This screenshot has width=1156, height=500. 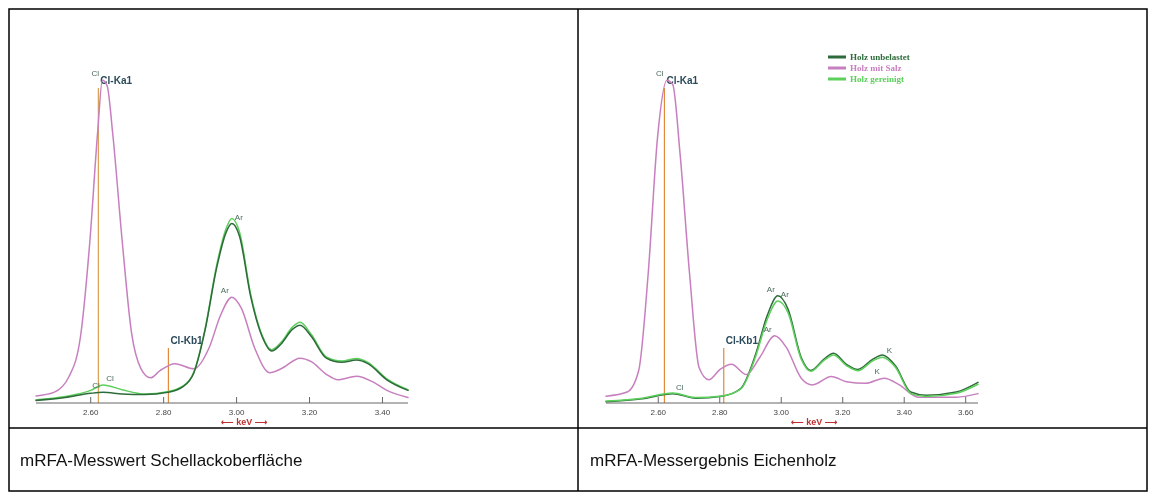 I want to click on legend-label: Holz mit Salz, so click(x=876, y=68).